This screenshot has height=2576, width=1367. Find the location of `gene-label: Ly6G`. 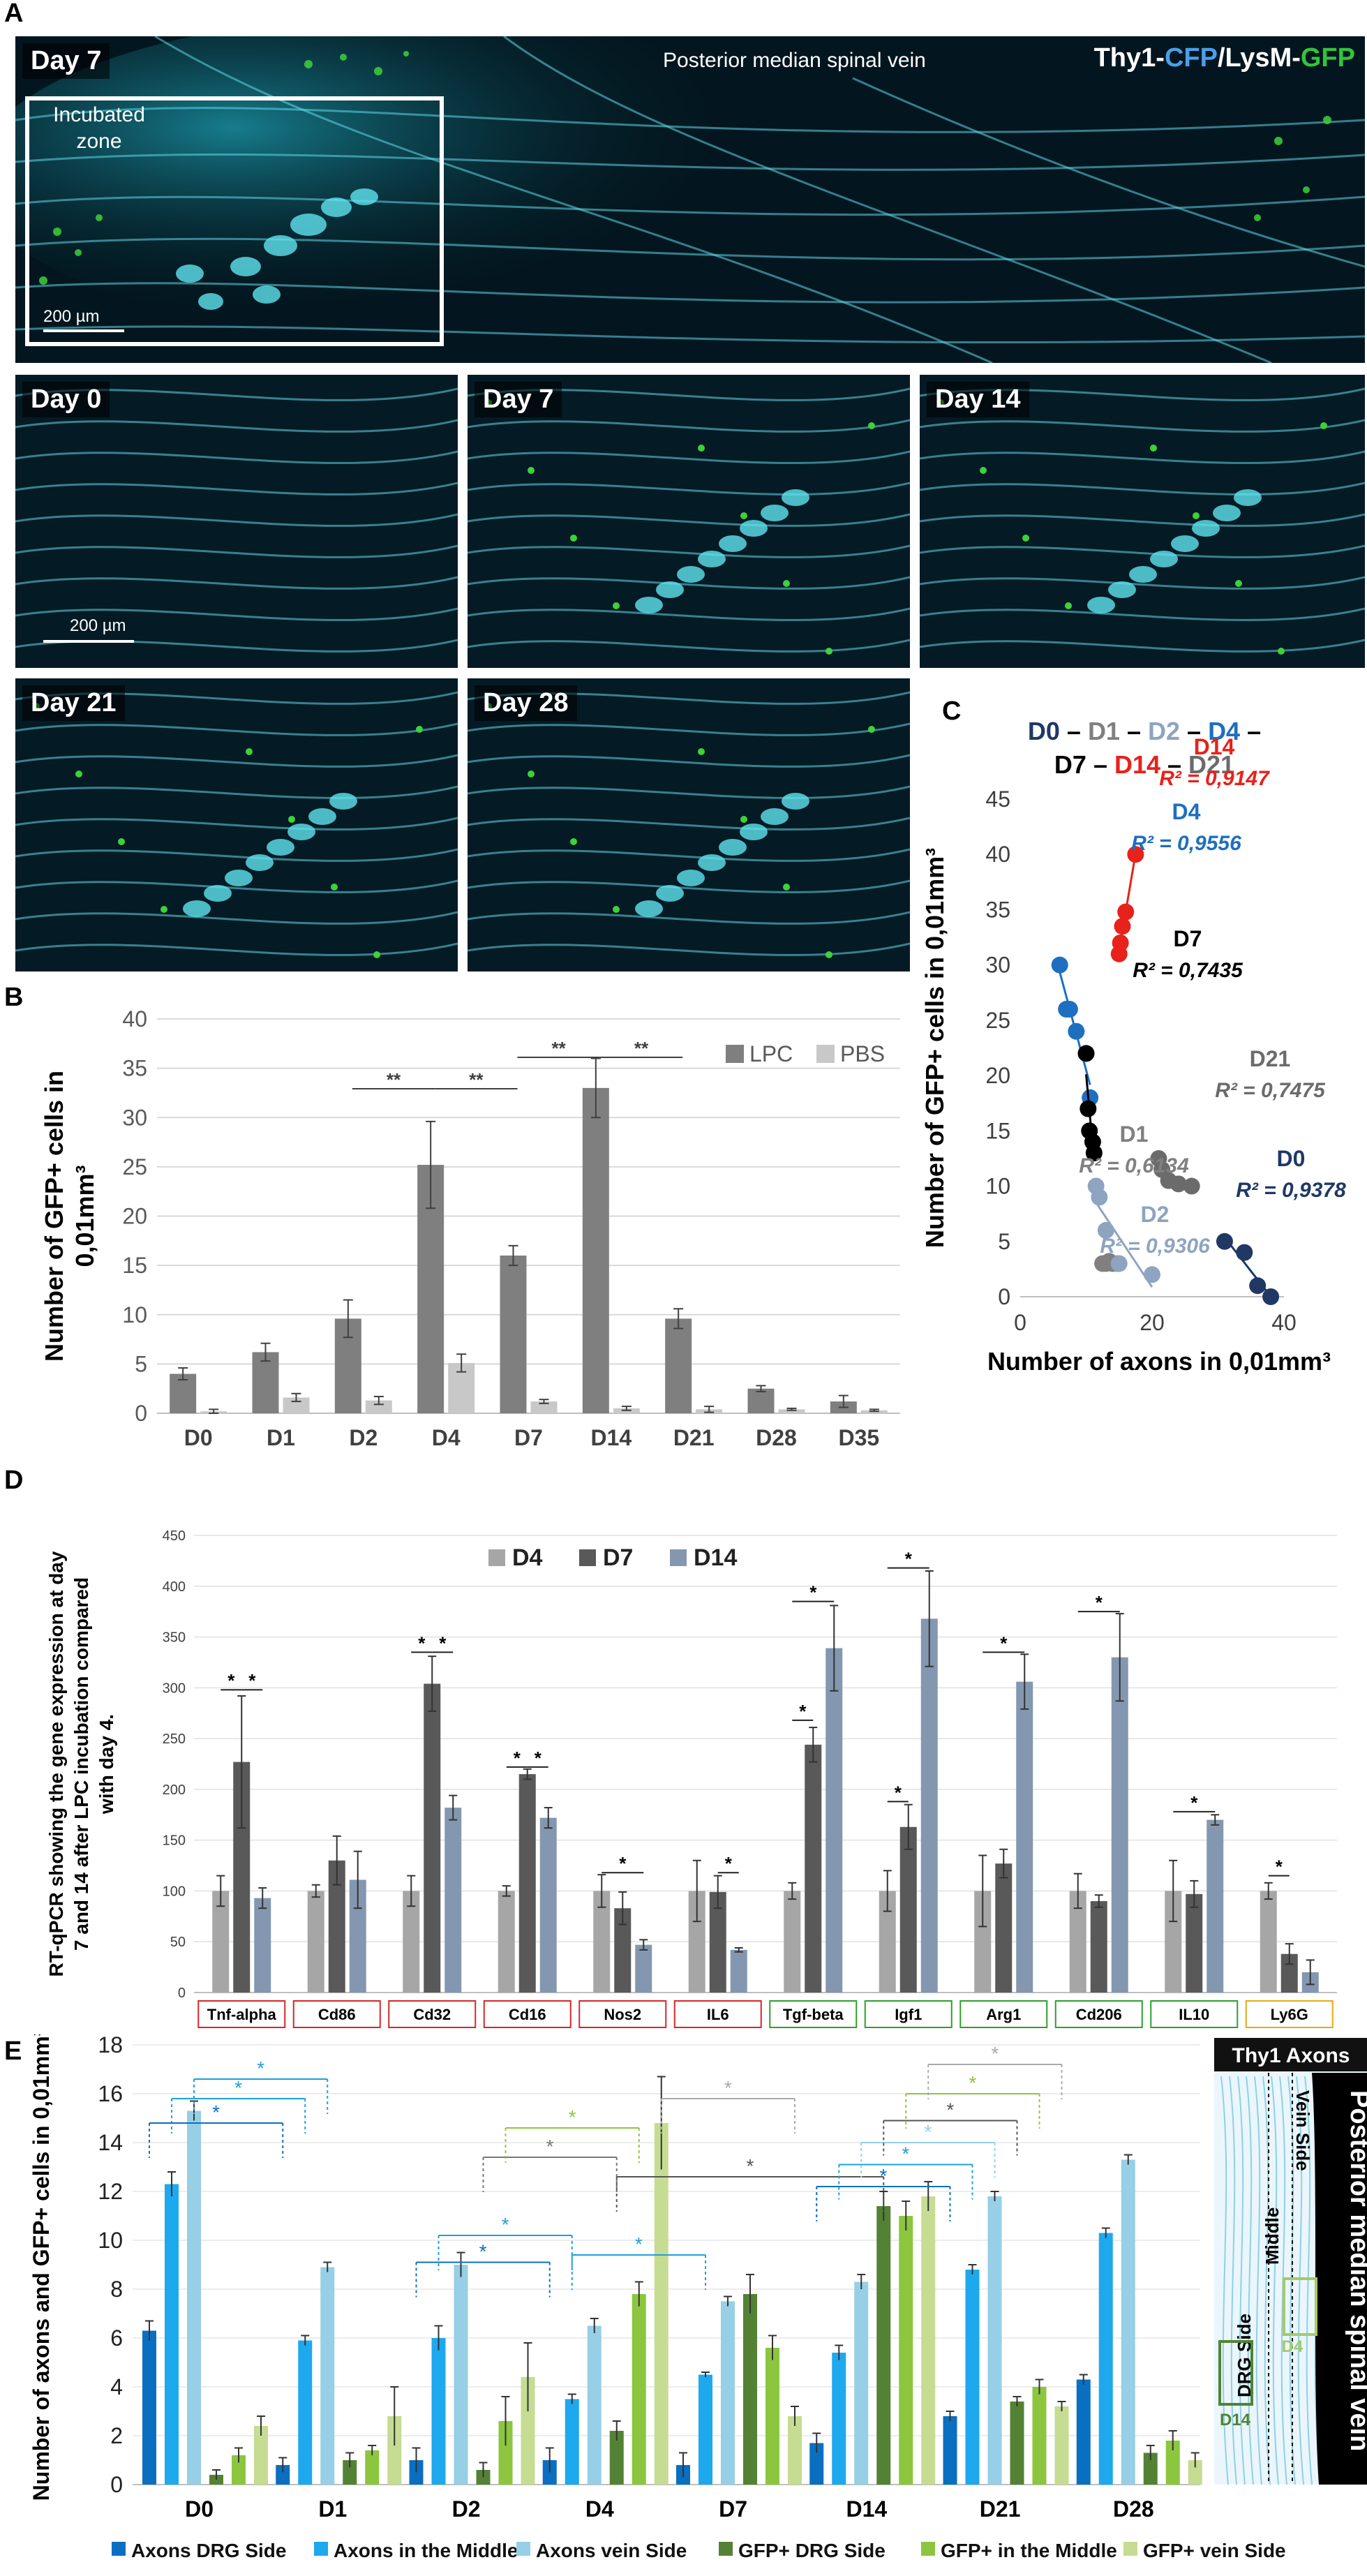

gene-label: Ly6G is located at coordinates (1289, 2014).